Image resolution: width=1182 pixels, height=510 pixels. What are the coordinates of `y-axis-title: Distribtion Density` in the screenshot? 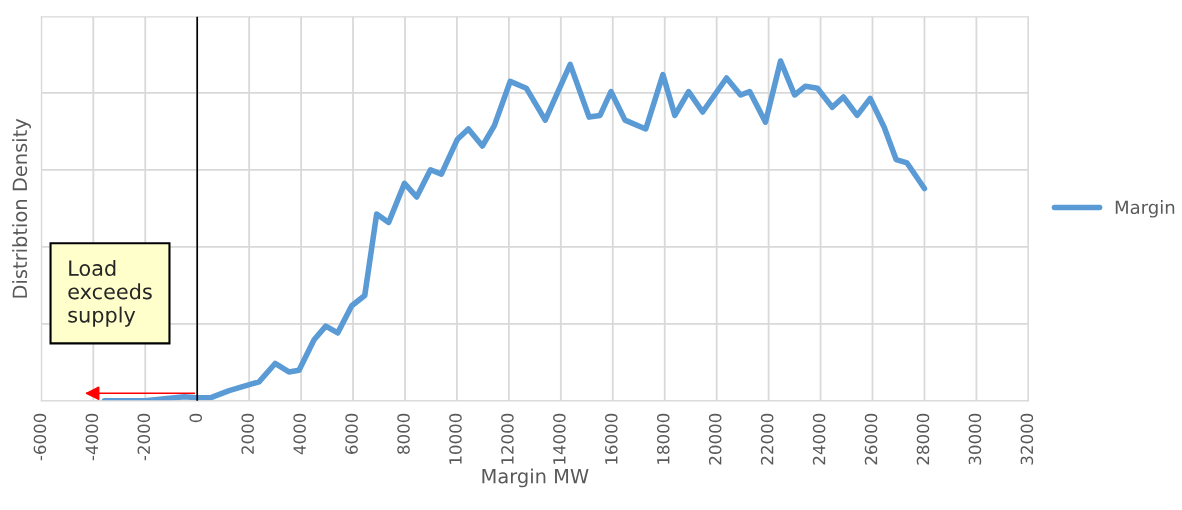 It's located at (21, 208).